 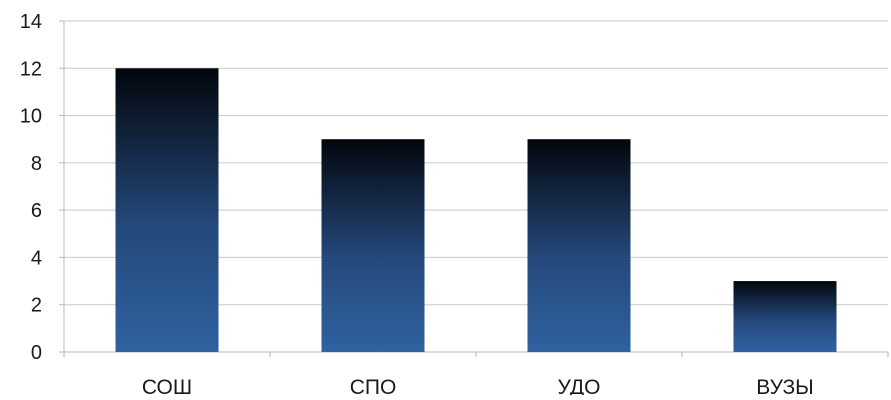 What do you see at coordinates (31, 117) in the screenshot?
I see `y-tick-label: 10` at bounding box center [31, 117].